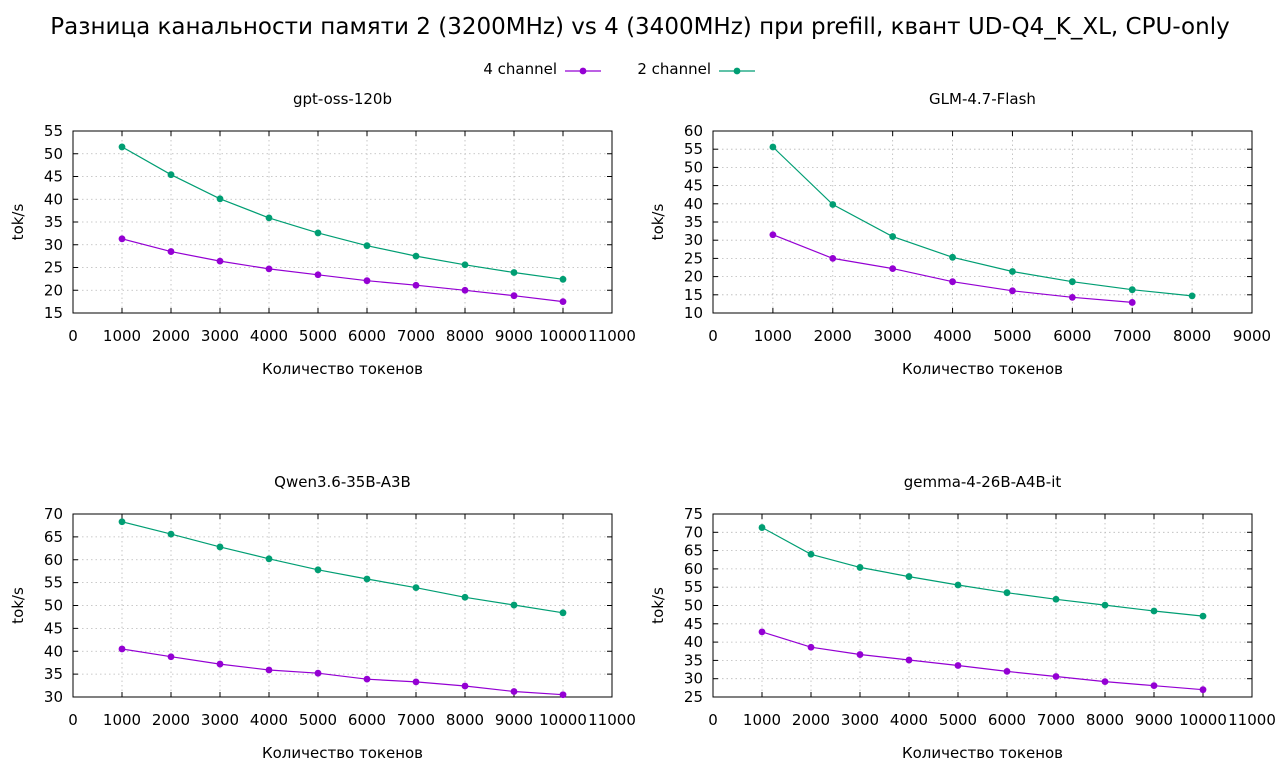  What do you see at coordinates (693, 240) in the screenshot?
I see `y-tick-label: 30` at bounding box center [693, 240].